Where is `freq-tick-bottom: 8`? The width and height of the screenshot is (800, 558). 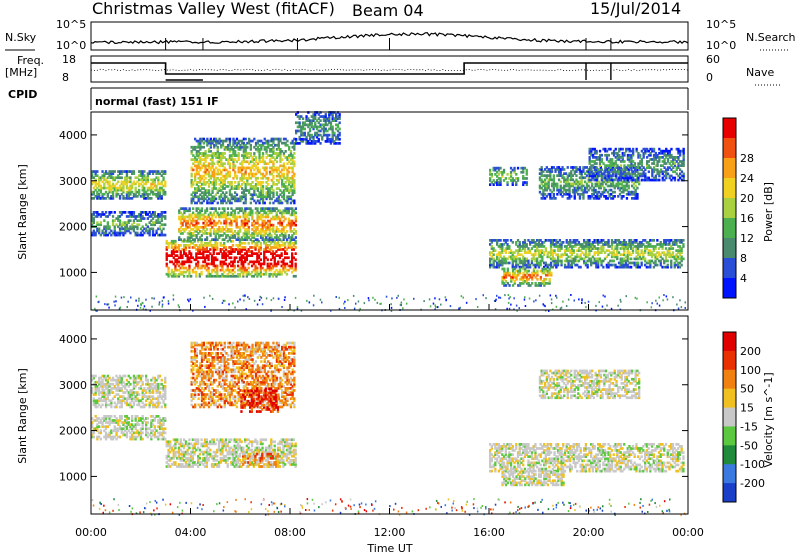 freq-tick-bottom: 8 is located at coordinates (65, 77).